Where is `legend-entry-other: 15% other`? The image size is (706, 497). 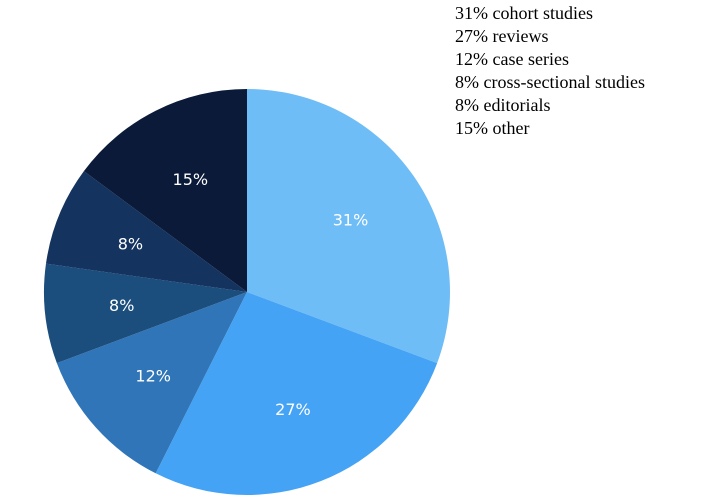
legend-entry-other: 15% other is located at coordinates (492, 128).